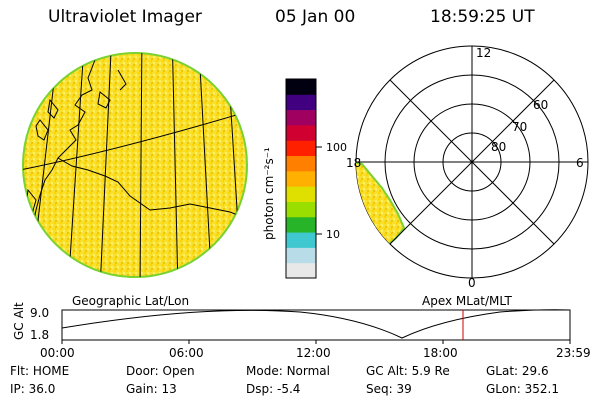 Image resolution: width=600 pixels, height=400 pixels. I want to click on right-panel-label: Apex MLat/MLT, so click(467, 301).